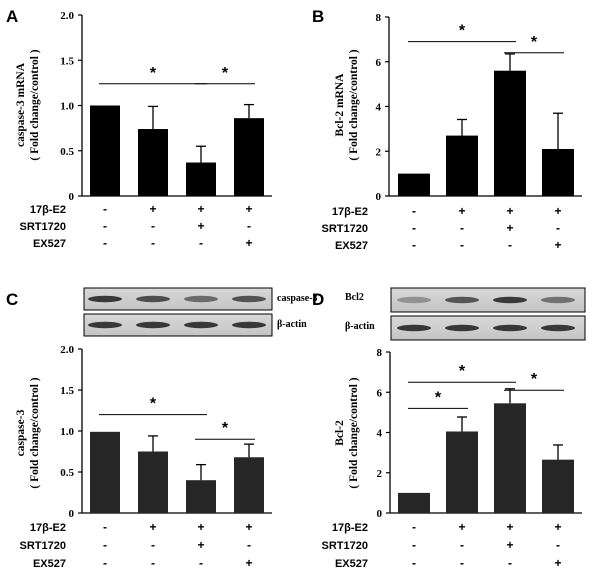 The height and width of the screenshot is (576, 600). What do you see at coordinates (67, 432) in the screenshot?
I see `panel-c-y-tick-label: 1.0` at bounding box center [67, 432].